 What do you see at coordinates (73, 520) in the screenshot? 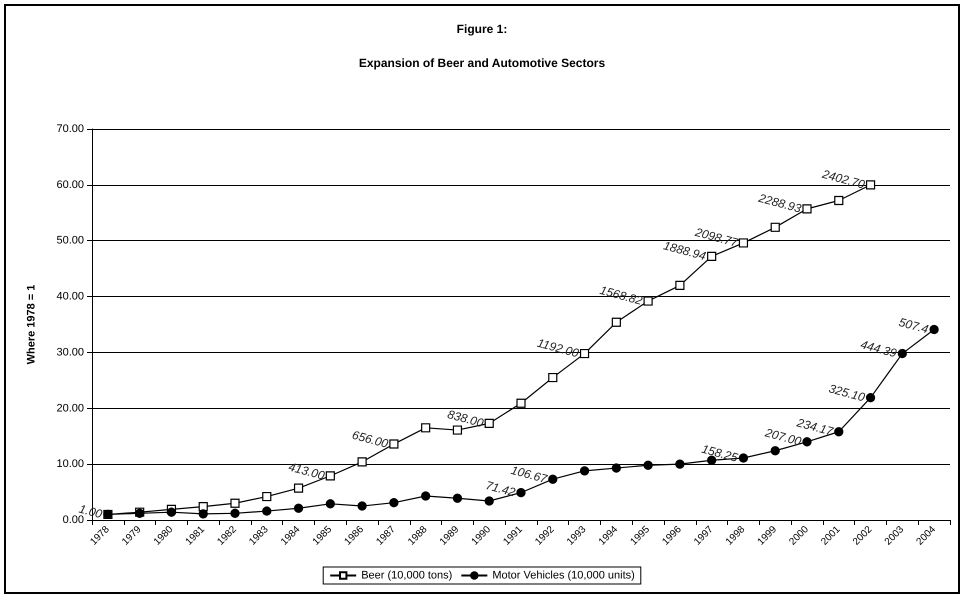
I see `y-tick-label: 0.00` at bounding box center [73, 520].